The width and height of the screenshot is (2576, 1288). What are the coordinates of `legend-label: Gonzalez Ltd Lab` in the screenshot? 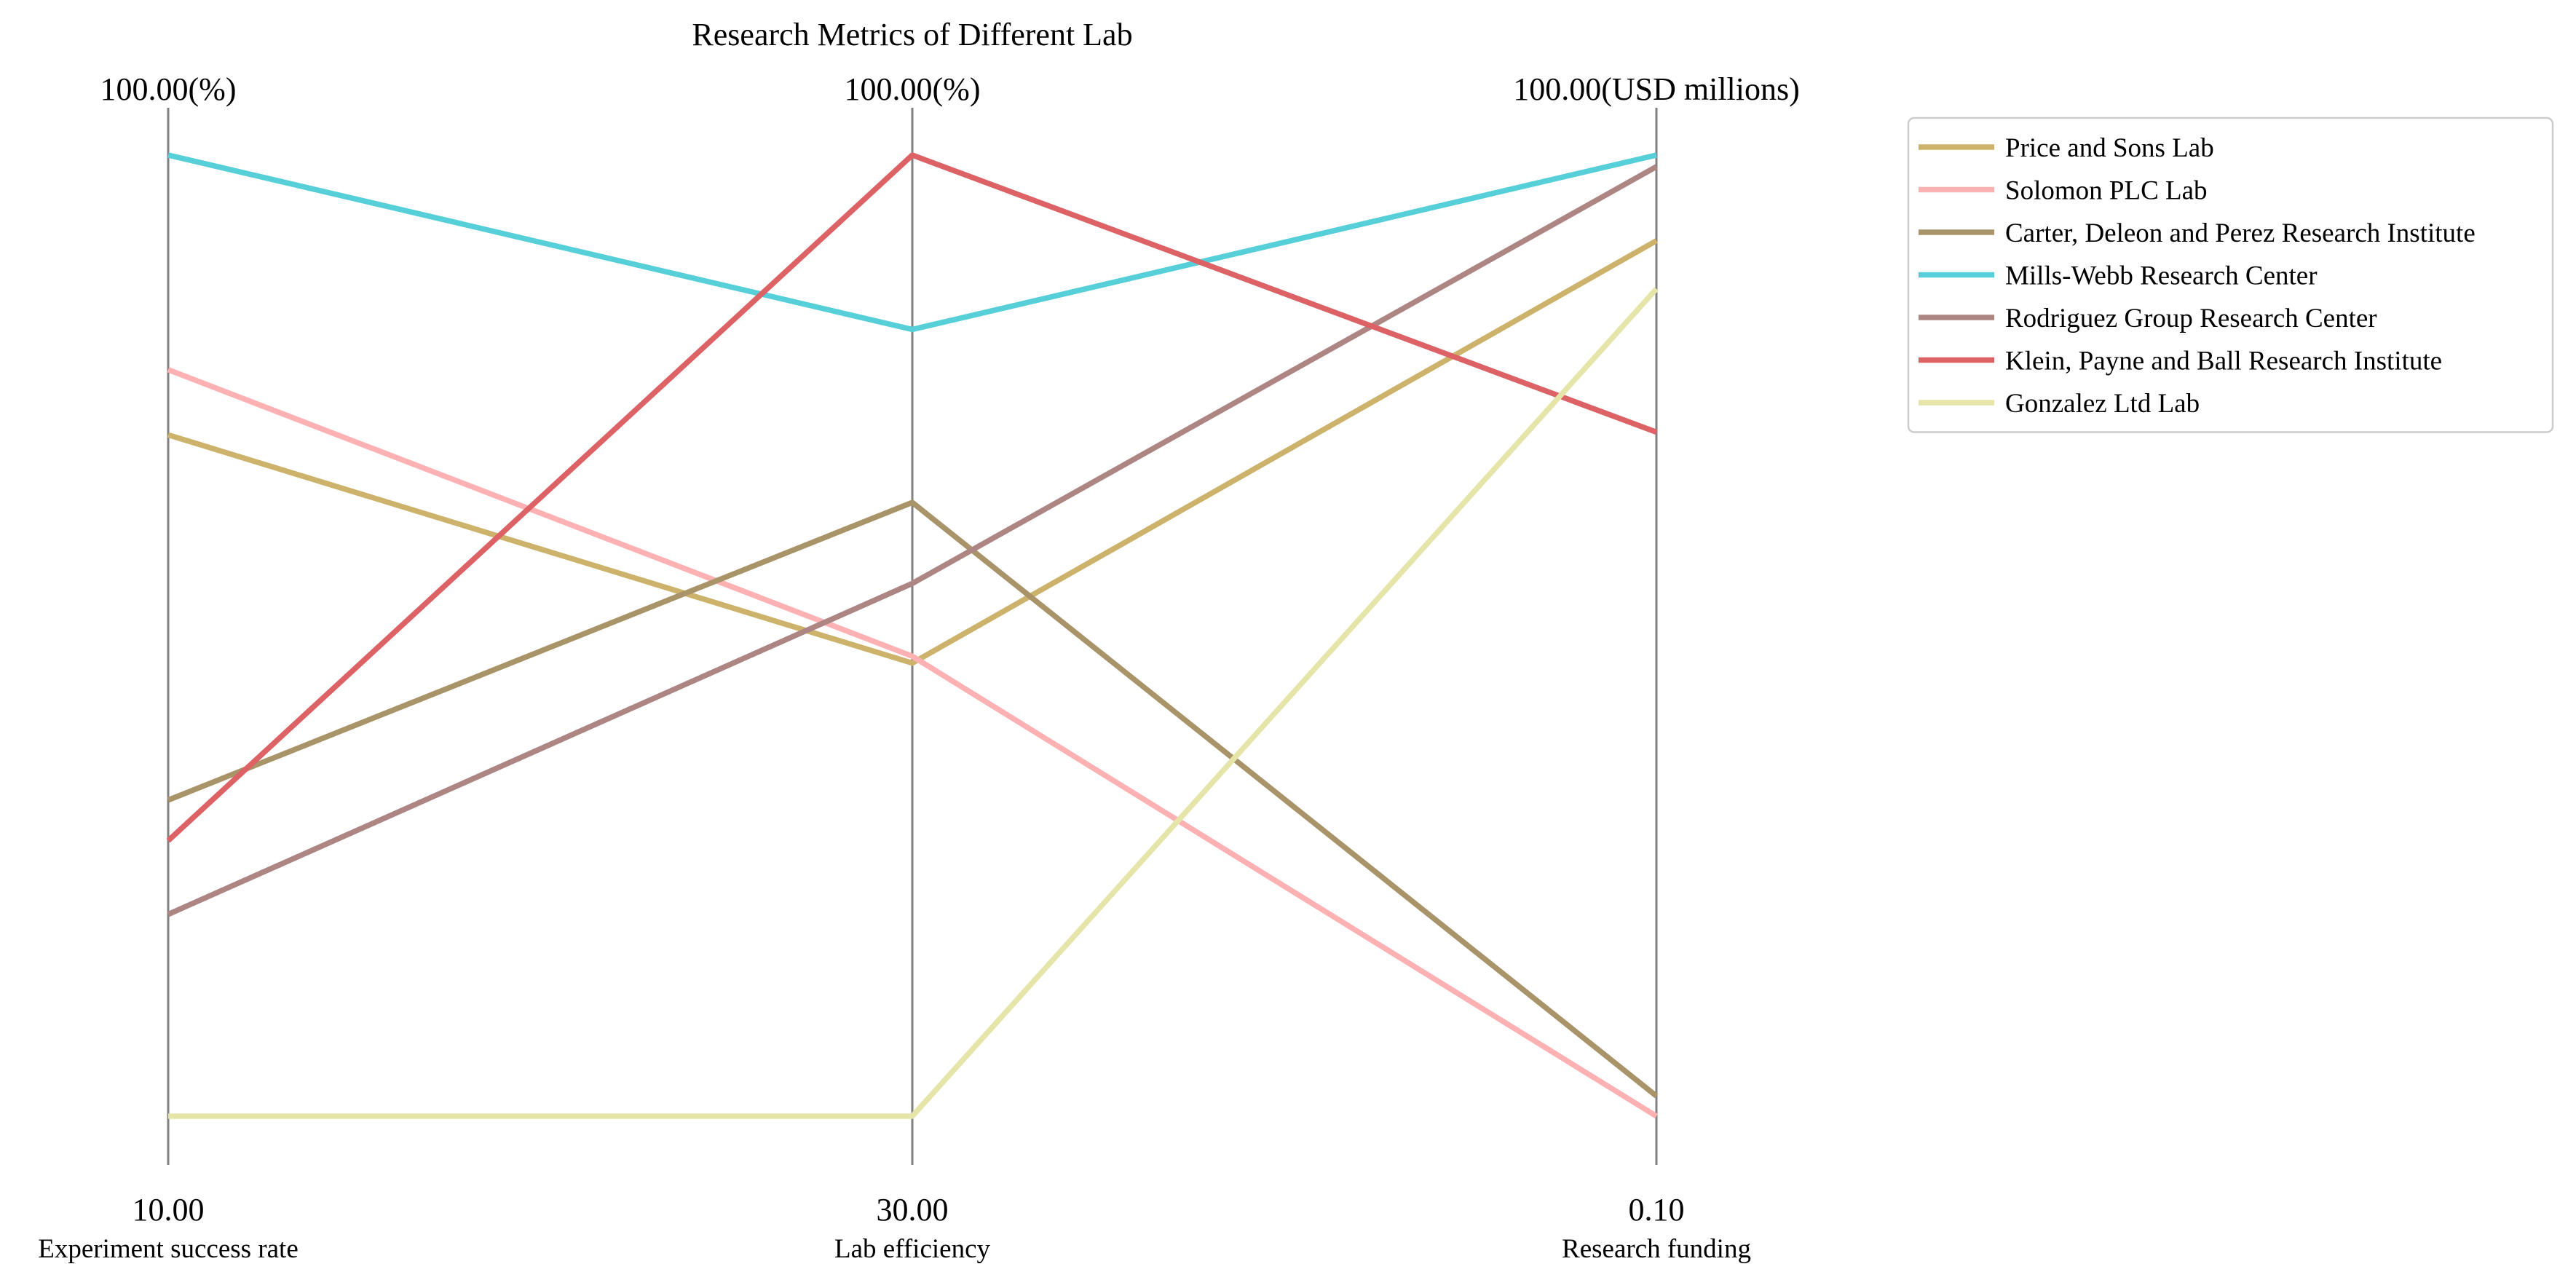 It's located at (2102, 404).